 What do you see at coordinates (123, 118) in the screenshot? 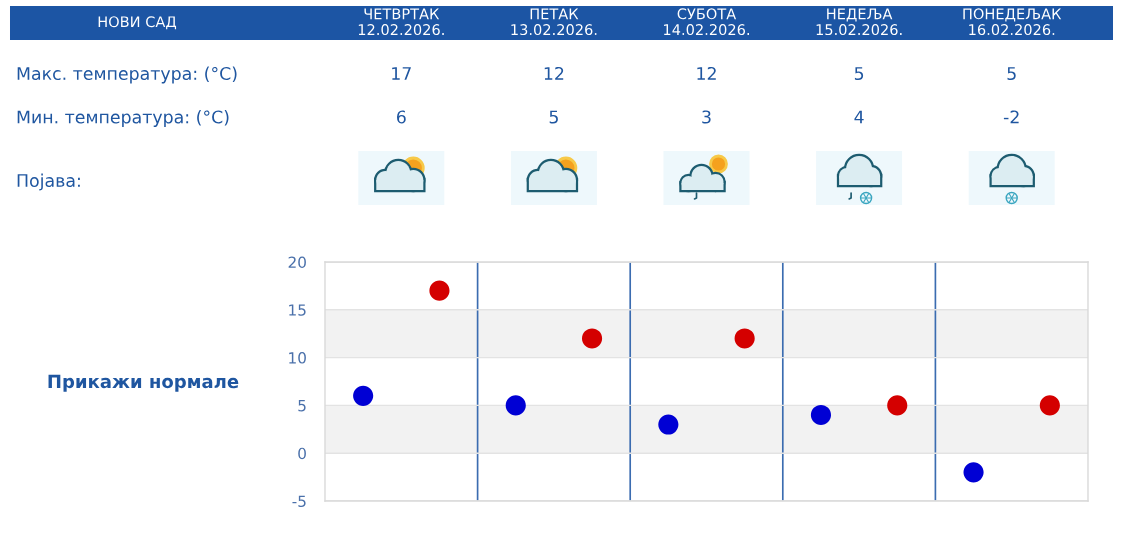
I see `text: Мин. температура: (°C)` at bounding box center [123, 118].